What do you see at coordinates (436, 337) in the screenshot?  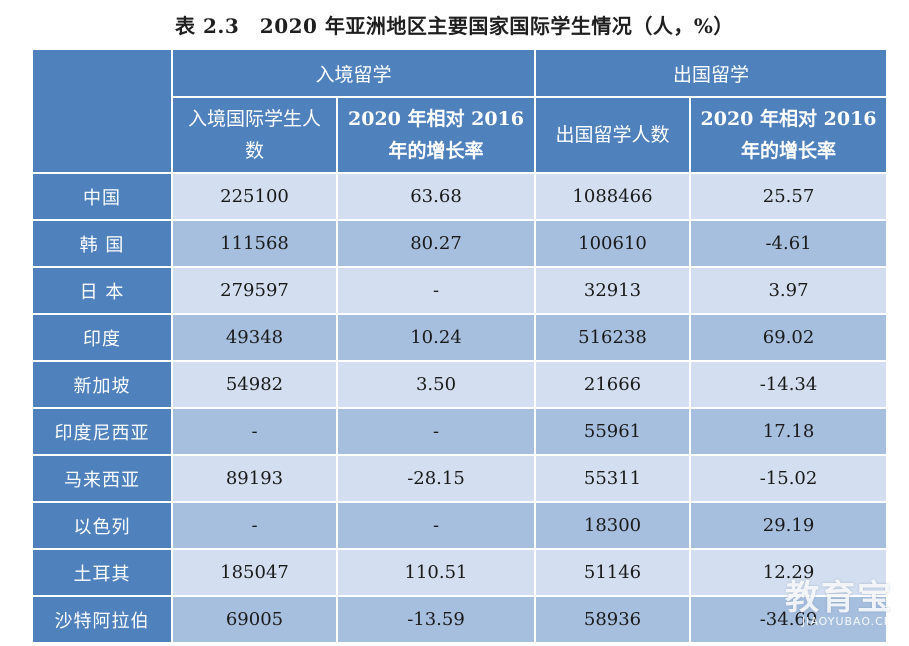 I see `inbound-growth-cell: 10.24` at bounding box center [436, 337].